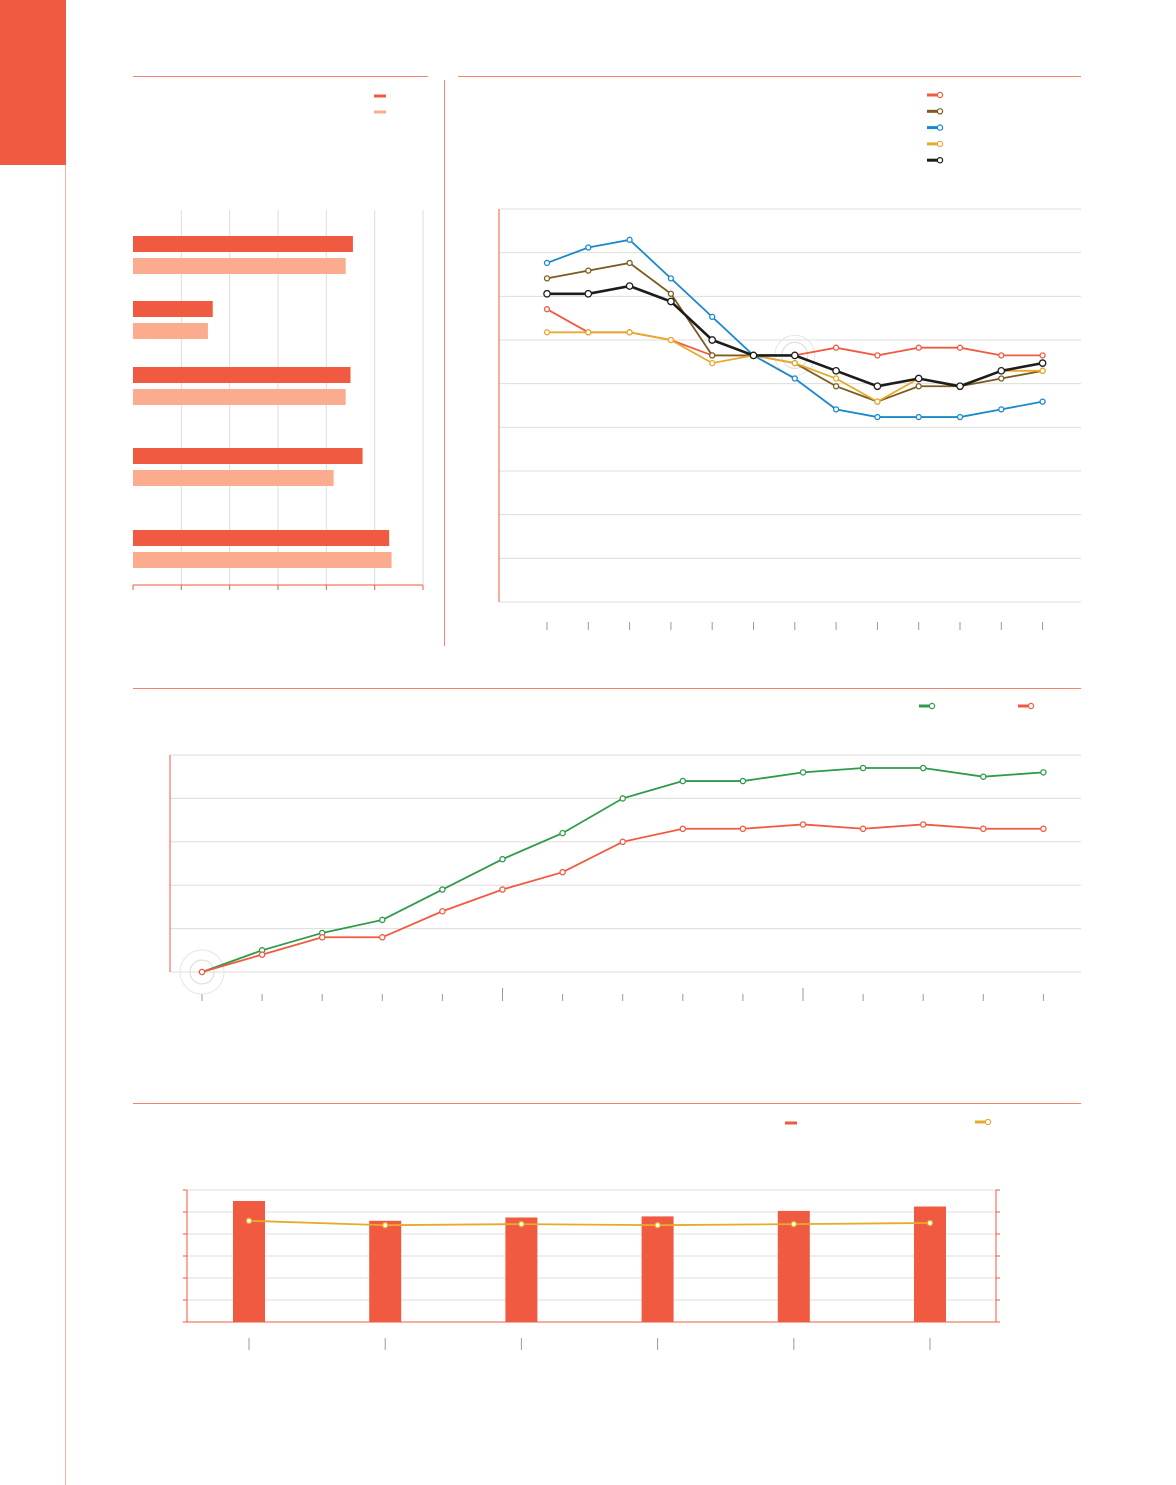 The image size is (1176, 1485). Describe the element at coordinates (589, 1223) in the screenshot. I see `chart4-line-series` at that location.